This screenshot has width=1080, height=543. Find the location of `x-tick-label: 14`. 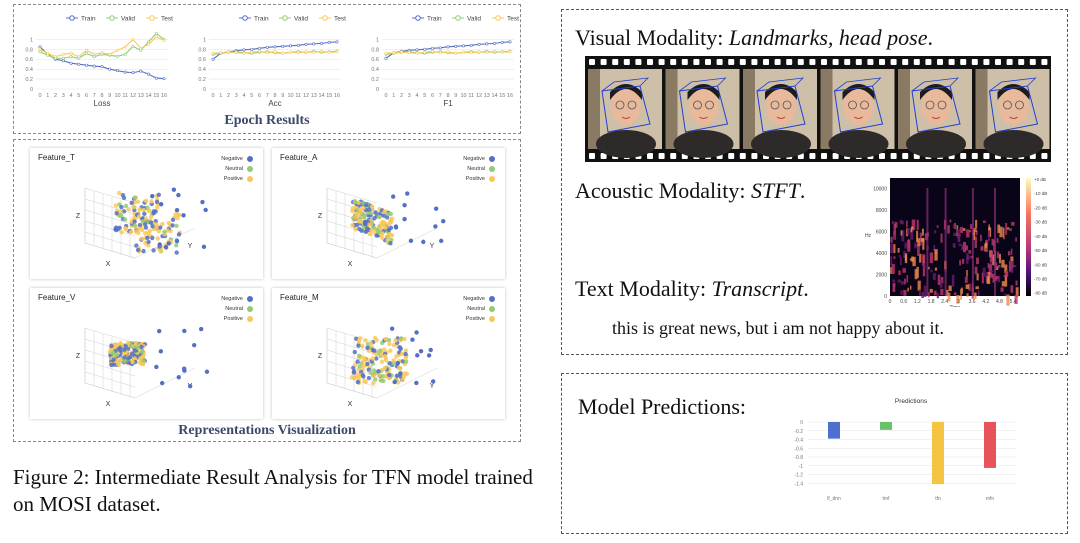

x-tick-label: 14 is located at coordinates (148, 96).